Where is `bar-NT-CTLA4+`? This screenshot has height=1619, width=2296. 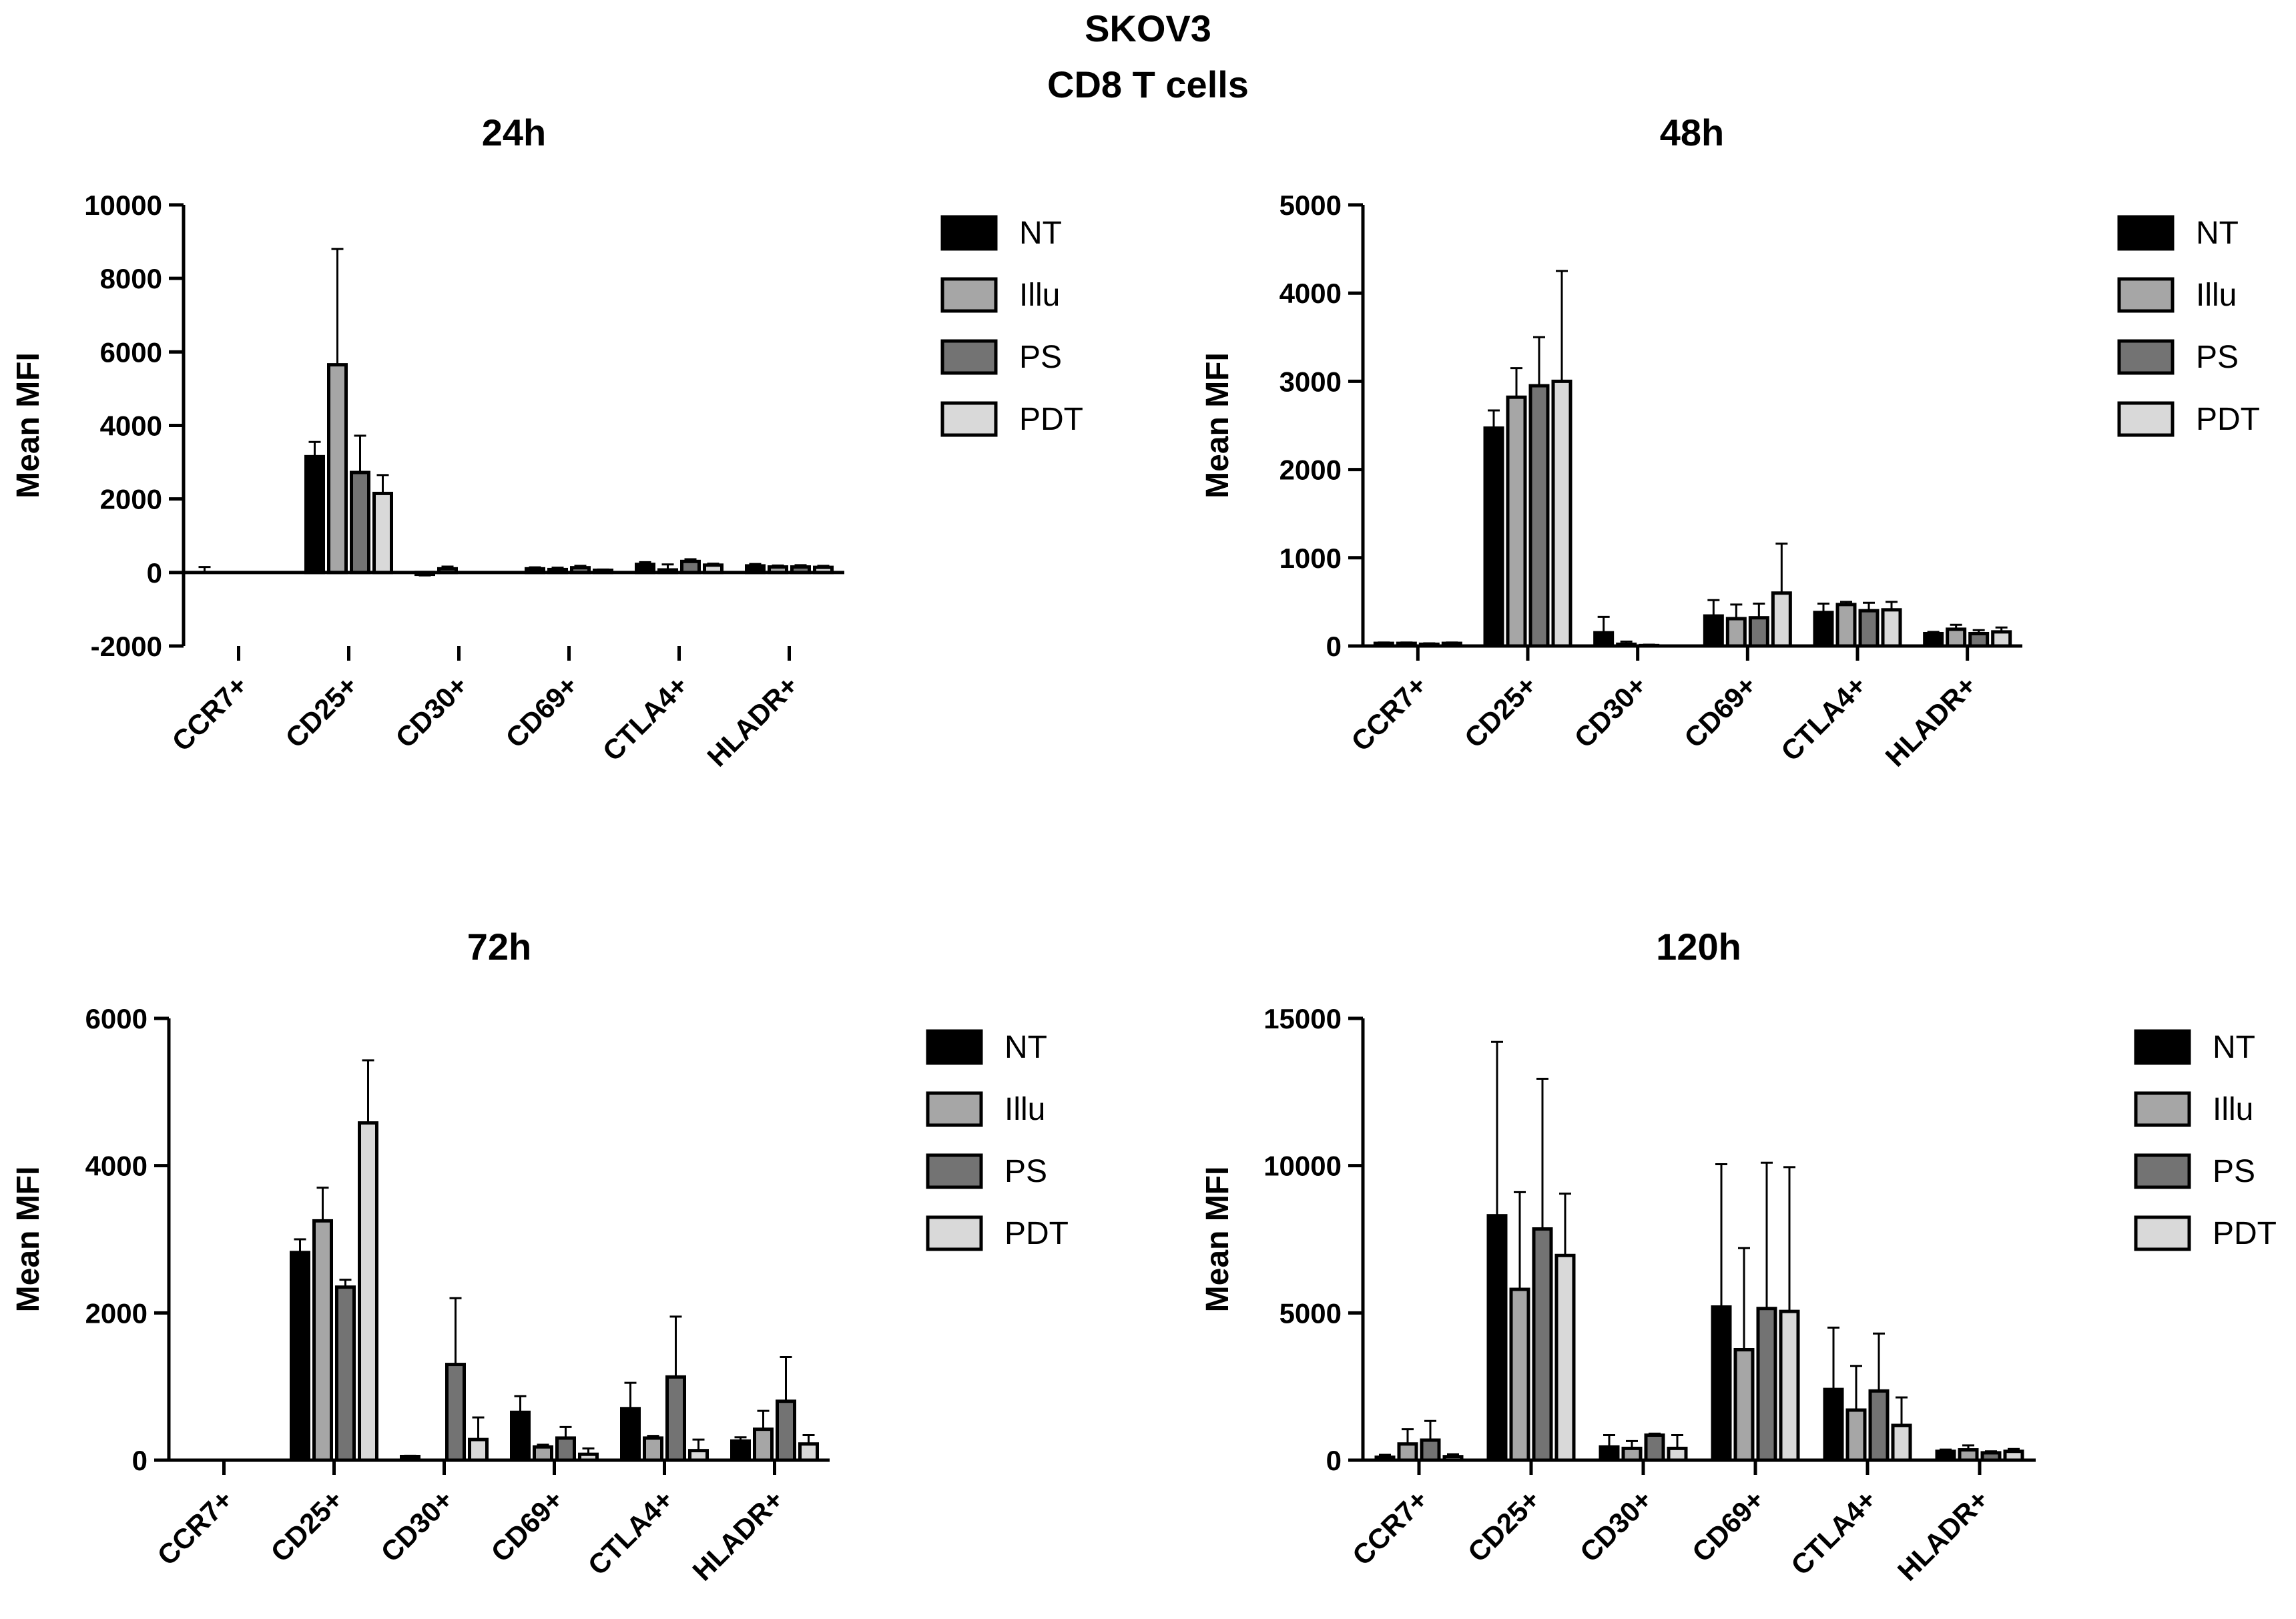 bar-NT-CTLA4+ is located at coordinates (1833, 1424).